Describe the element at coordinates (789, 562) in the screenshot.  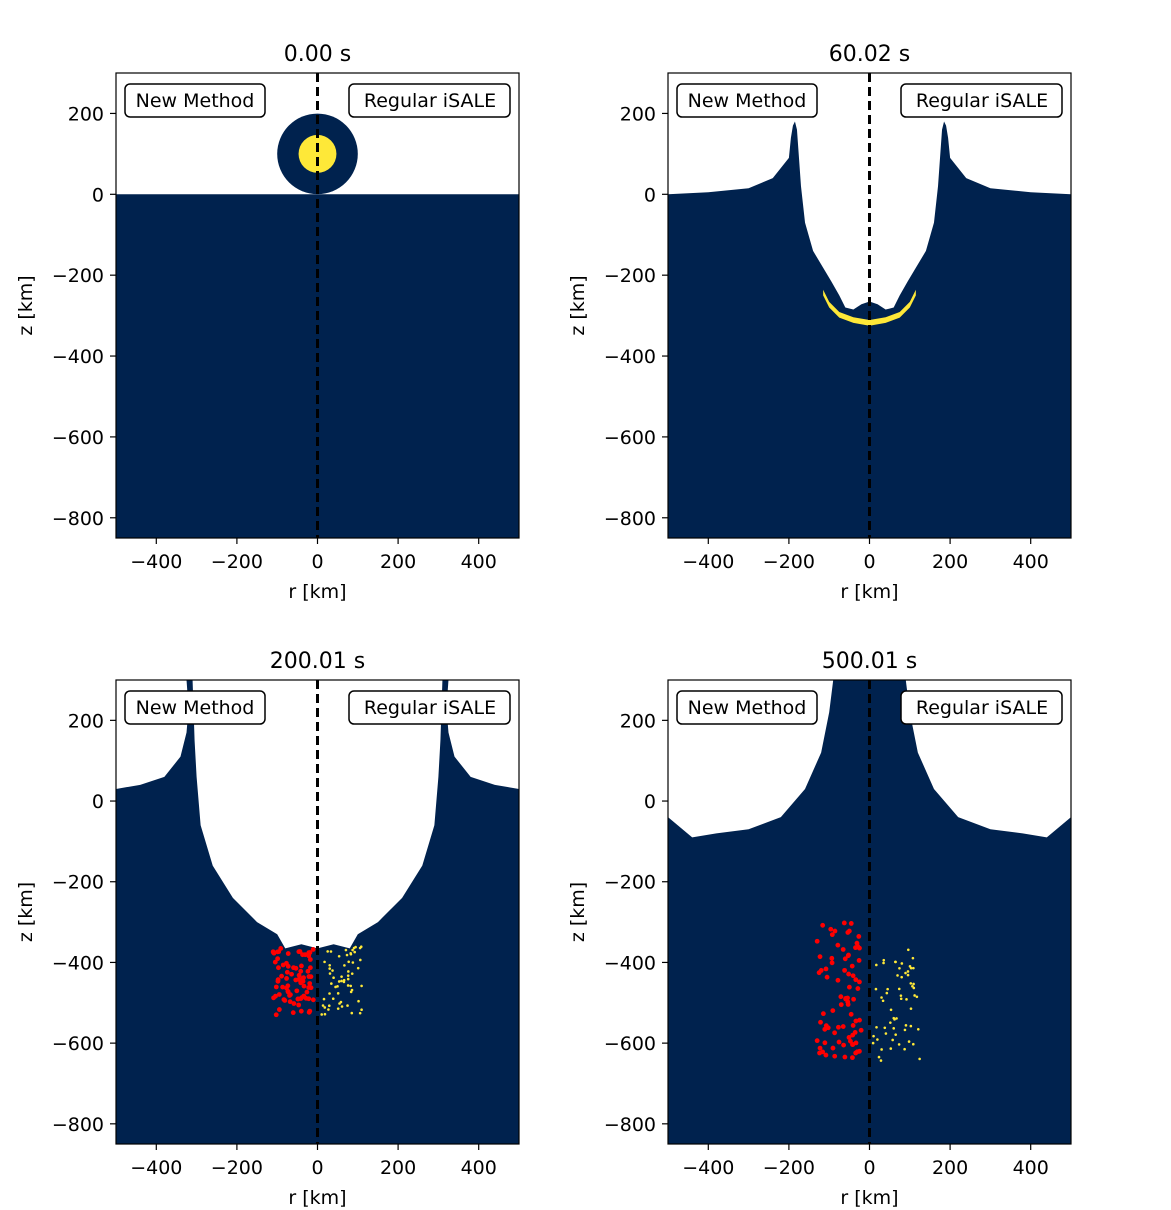
I see `x-tick-label: −200` at that location.